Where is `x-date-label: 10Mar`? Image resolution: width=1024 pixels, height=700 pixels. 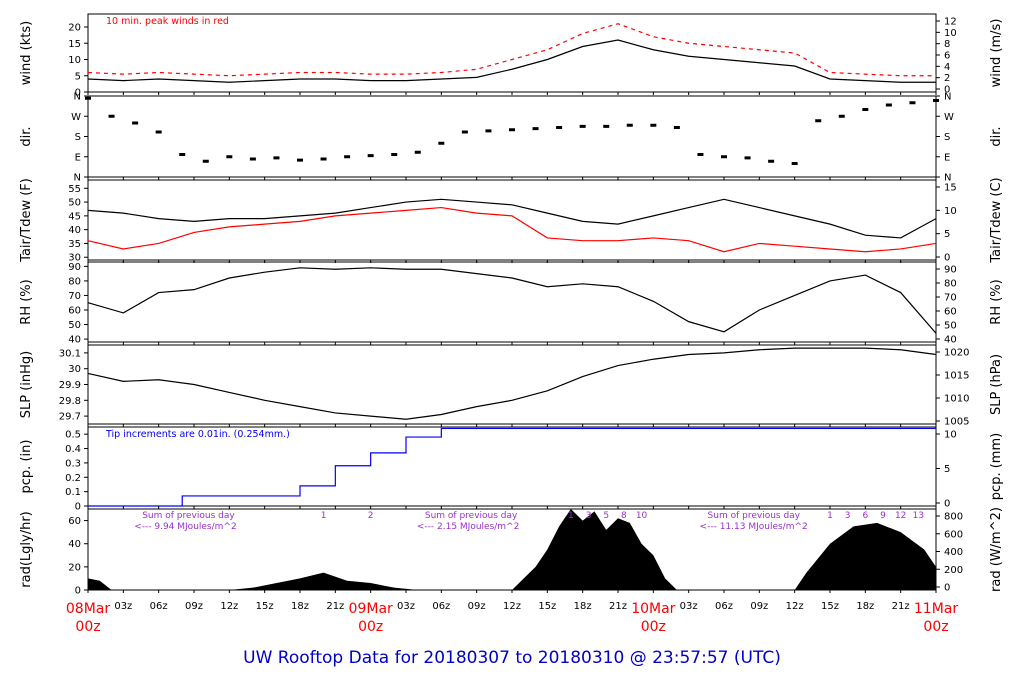 x-date-label: 10Mar is located at coordinates (653, 609).